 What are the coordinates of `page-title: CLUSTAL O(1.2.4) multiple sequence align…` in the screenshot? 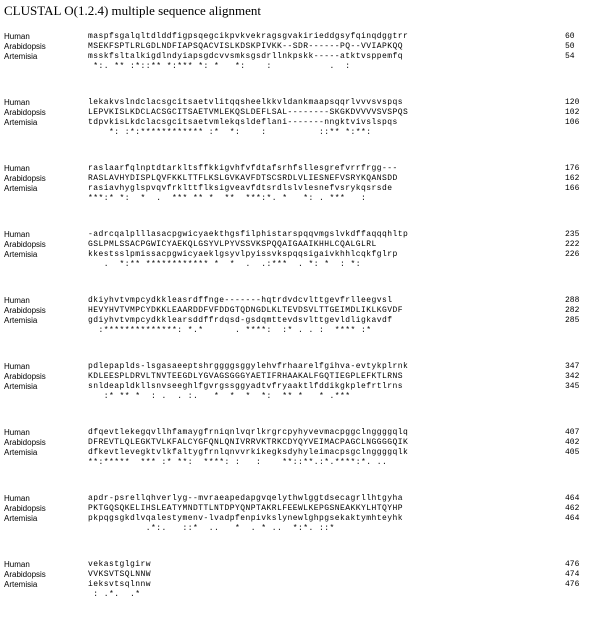 It's located at (132, 10).